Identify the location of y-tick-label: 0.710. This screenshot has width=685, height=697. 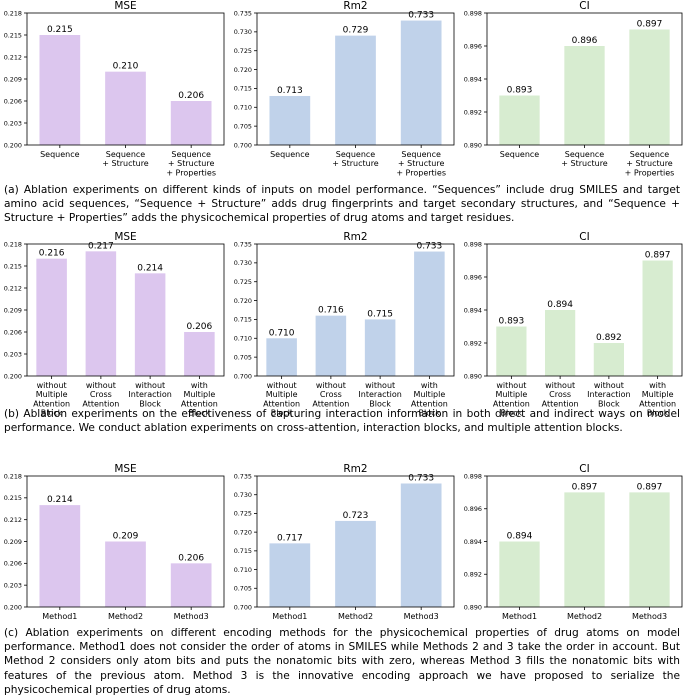
(243, 570).